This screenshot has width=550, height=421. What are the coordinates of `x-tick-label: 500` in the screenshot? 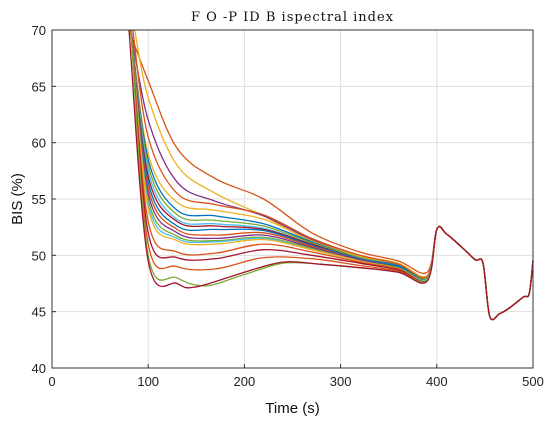 It's located at (533, 381).